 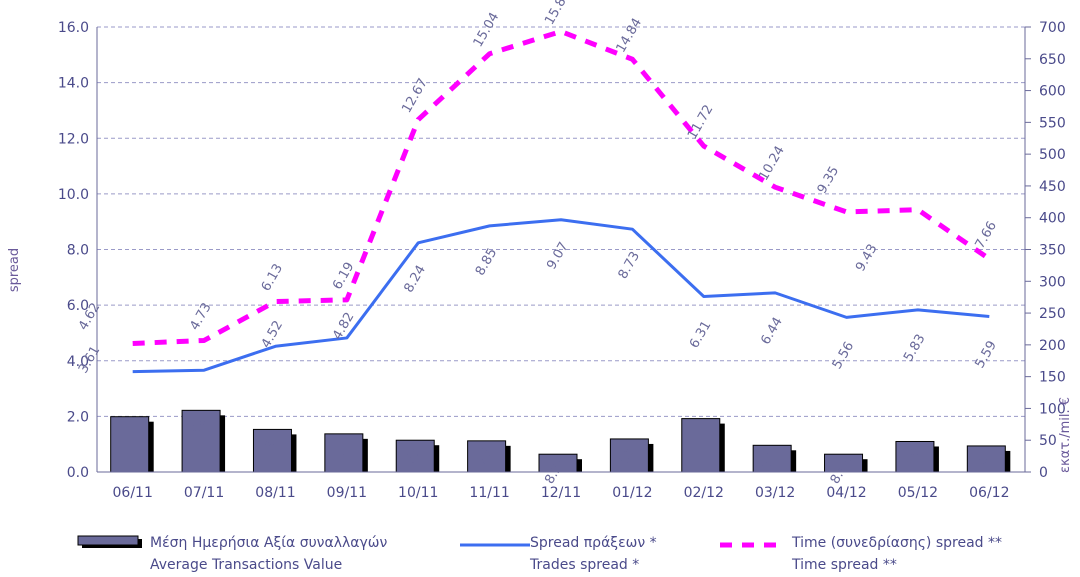 I want to click on x-tick-label: 04/12, so click(x=846, y=493).